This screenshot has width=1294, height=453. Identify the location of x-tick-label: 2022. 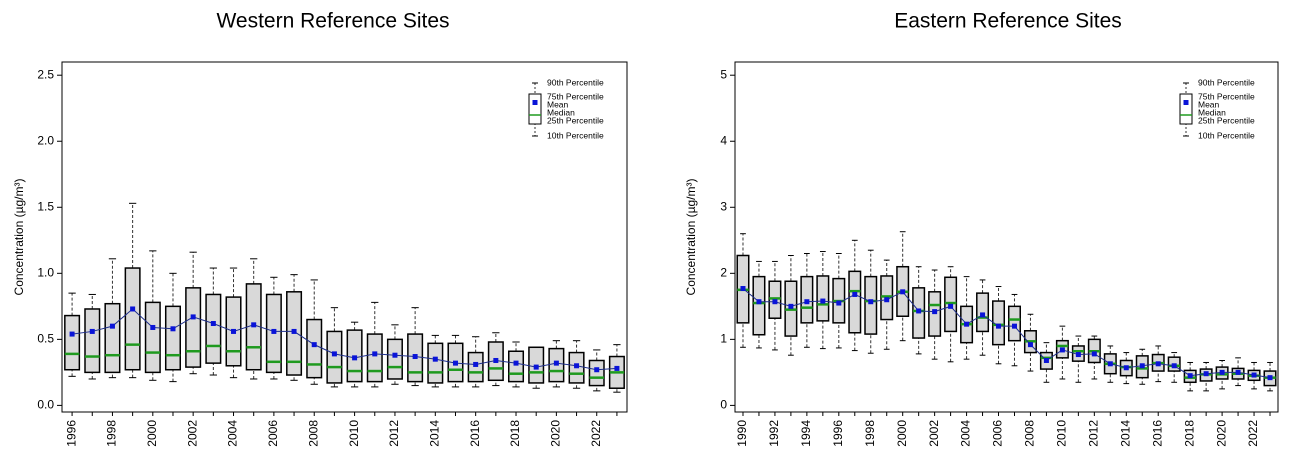
(1253, 433).